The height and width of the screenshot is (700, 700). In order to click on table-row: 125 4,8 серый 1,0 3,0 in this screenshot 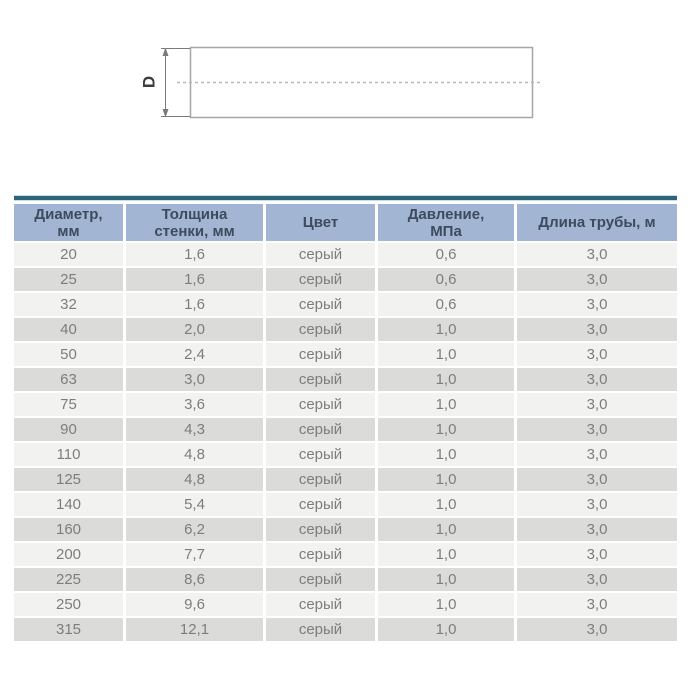, I will do `click(345, 479)`.